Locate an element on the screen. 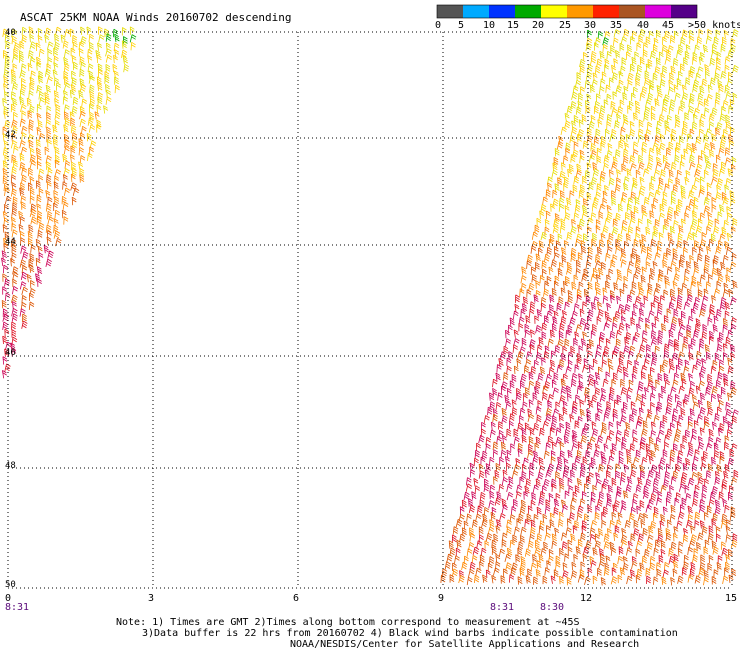  colorbar-label-45: 45 is located at coordinates (668, 25).